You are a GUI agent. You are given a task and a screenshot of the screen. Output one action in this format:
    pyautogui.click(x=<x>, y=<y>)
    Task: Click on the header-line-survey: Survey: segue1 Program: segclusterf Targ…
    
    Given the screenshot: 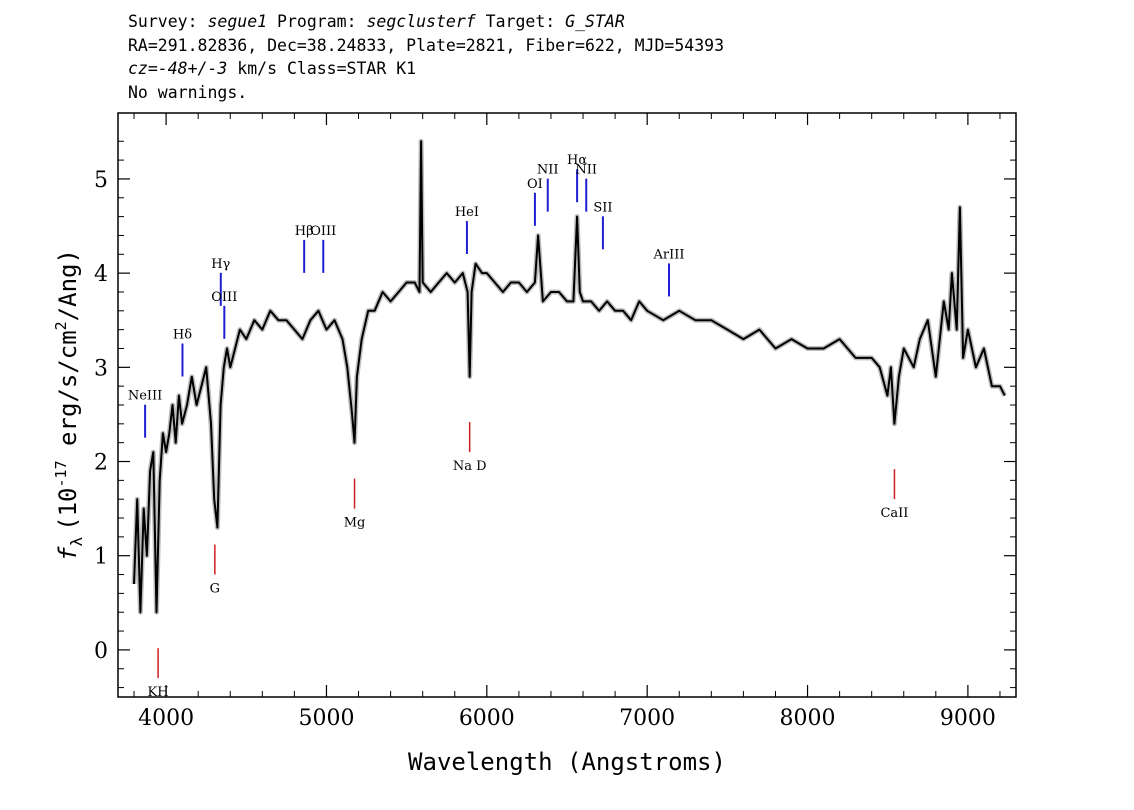 What is the action you would take?
    pyautogui.click(x=426, y=22)
    